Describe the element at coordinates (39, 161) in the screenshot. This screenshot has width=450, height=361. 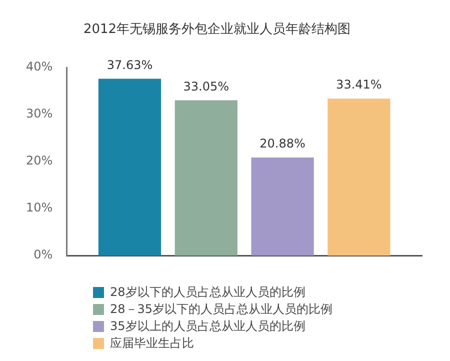
I see `y-tick-label: 20%` at that location.